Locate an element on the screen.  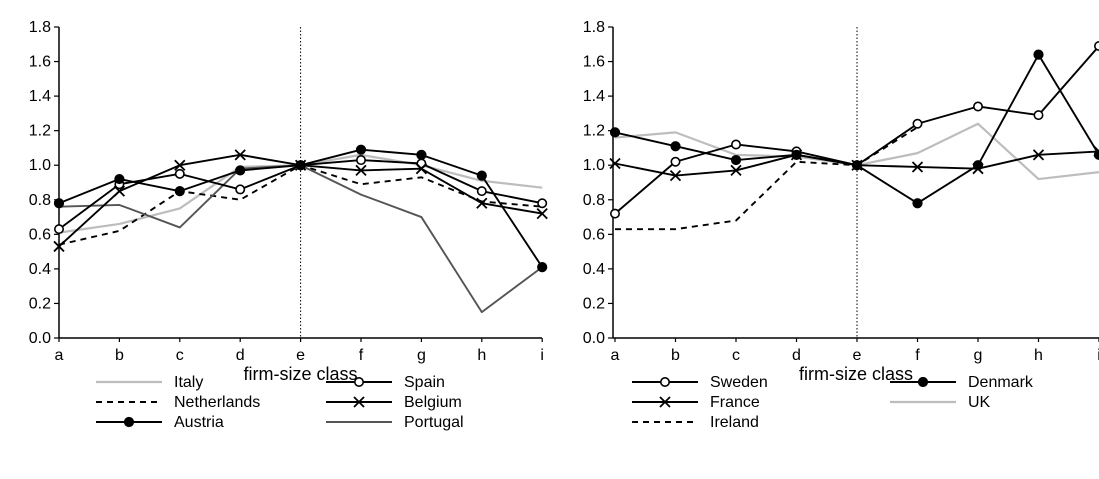
legend-item-spain: Spain is located at coordinates (385, 382).